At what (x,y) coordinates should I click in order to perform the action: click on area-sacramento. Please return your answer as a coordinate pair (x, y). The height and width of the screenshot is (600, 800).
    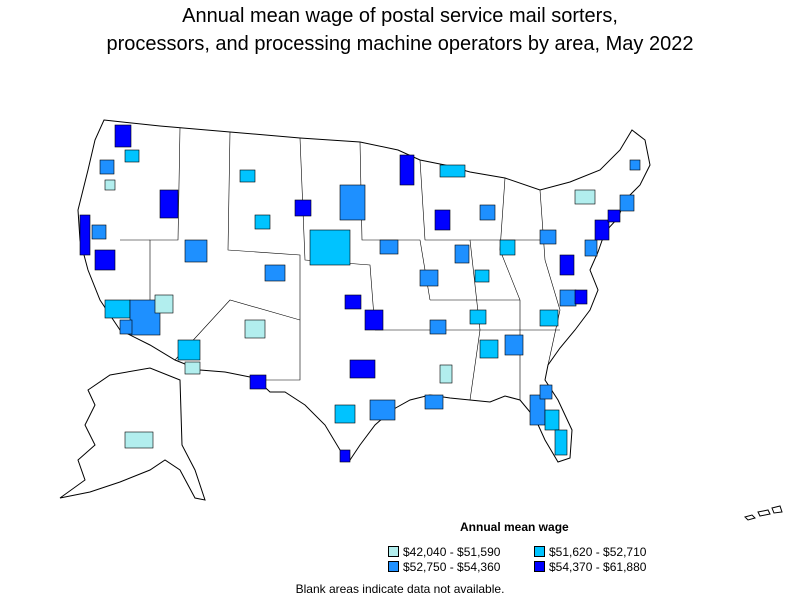
    Looking at the image, I should click on (99, 232).